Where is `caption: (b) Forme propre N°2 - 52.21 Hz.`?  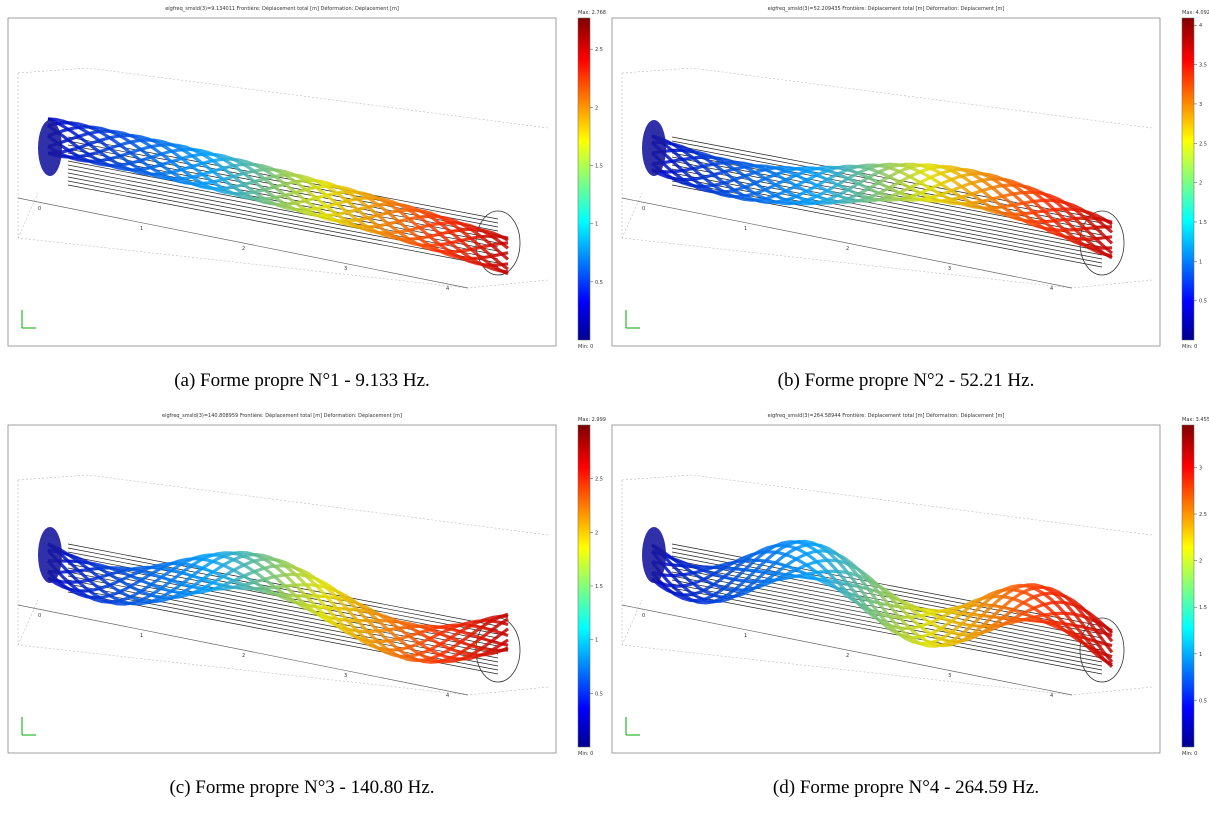
caption: (b) Forme propre N°2 - 52.21 Hz. is located at coordinates (906, 380).